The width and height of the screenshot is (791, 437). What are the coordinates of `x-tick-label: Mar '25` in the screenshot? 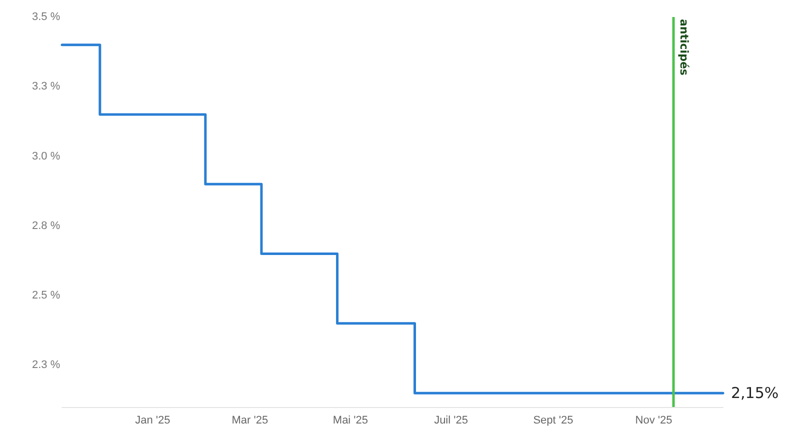 It's located at (250, 420).